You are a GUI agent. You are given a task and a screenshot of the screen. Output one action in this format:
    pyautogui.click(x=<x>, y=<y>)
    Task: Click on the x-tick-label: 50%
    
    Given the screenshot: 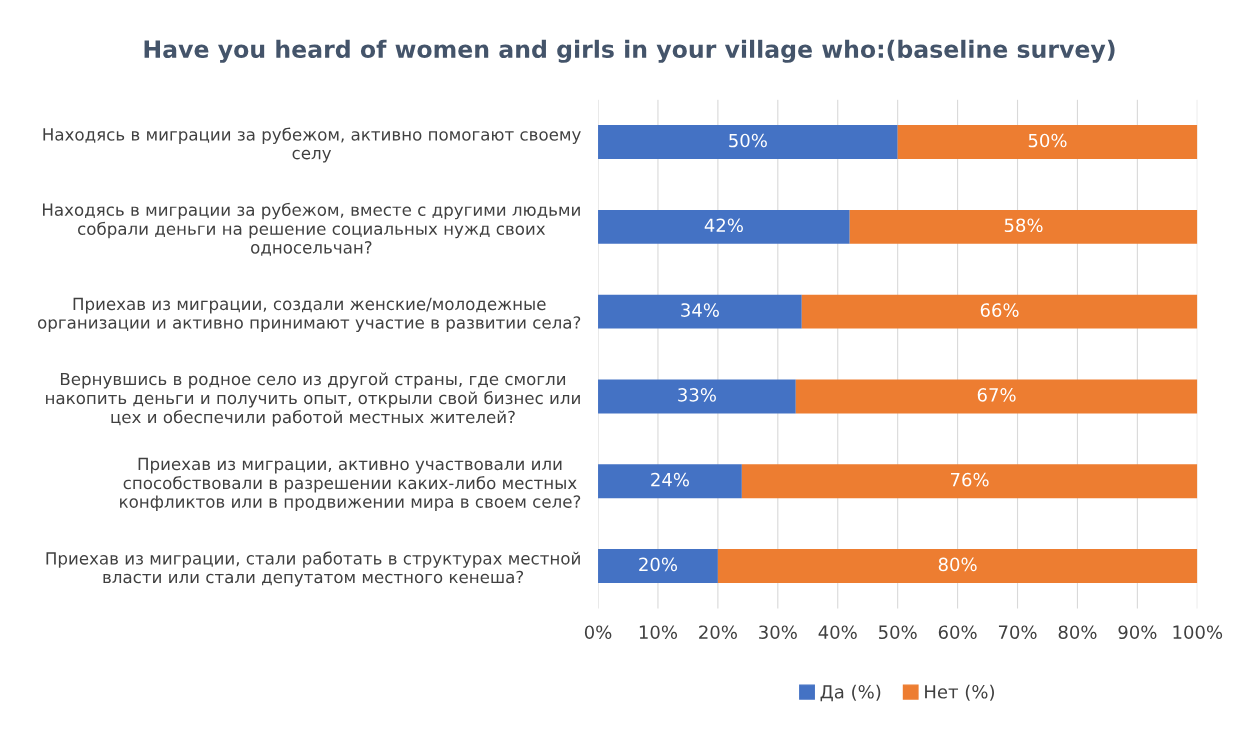 What is the action you would take?
    pyautogui.click(x=897, y=632)
    